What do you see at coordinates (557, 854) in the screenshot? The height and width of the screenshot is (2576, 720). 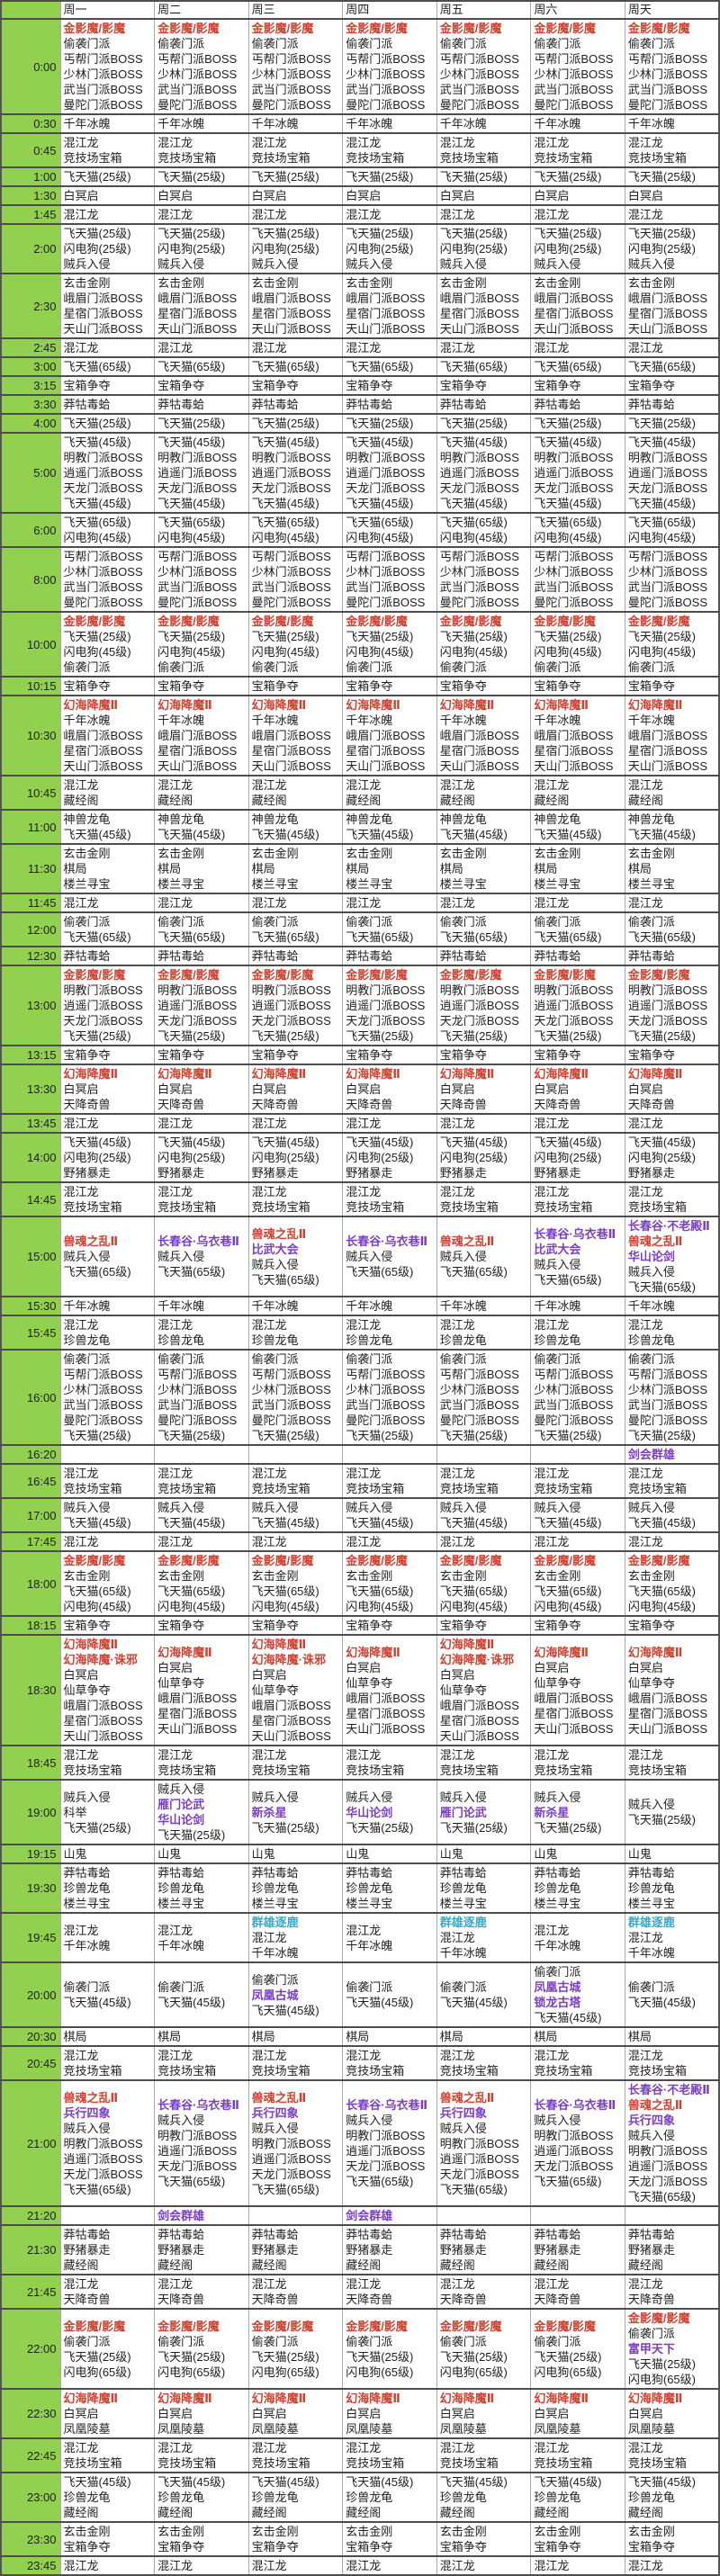 I see `event-label: 玄击金刚` at bounding box center [557, 854].